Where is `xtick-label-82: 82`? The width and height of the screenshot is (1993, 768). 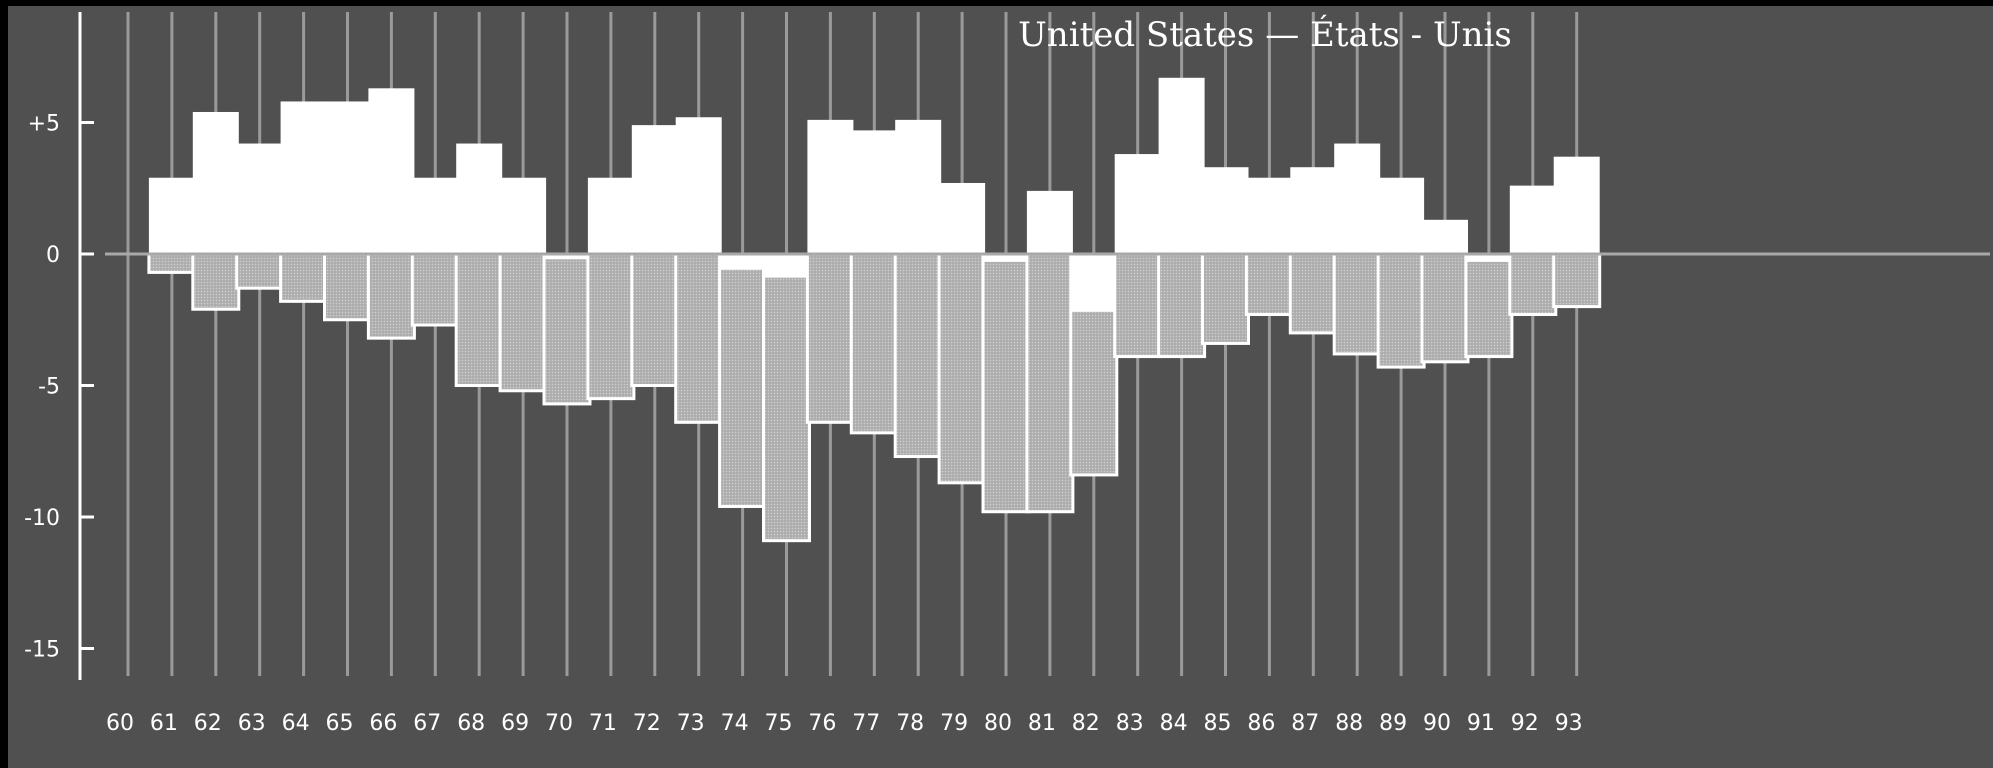 xtick-label-82: 82 is located at coordinates (1086, 723).